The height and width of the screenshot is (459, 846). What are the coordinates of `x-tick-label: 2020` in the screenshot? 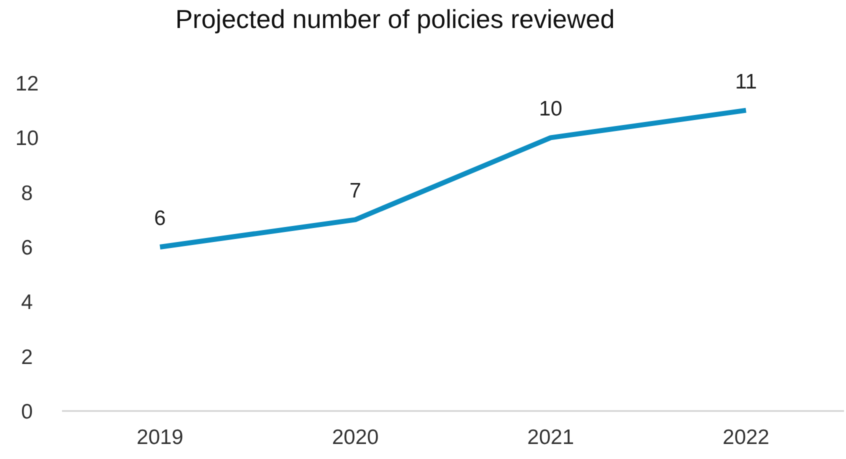 It's located at (355, 437).